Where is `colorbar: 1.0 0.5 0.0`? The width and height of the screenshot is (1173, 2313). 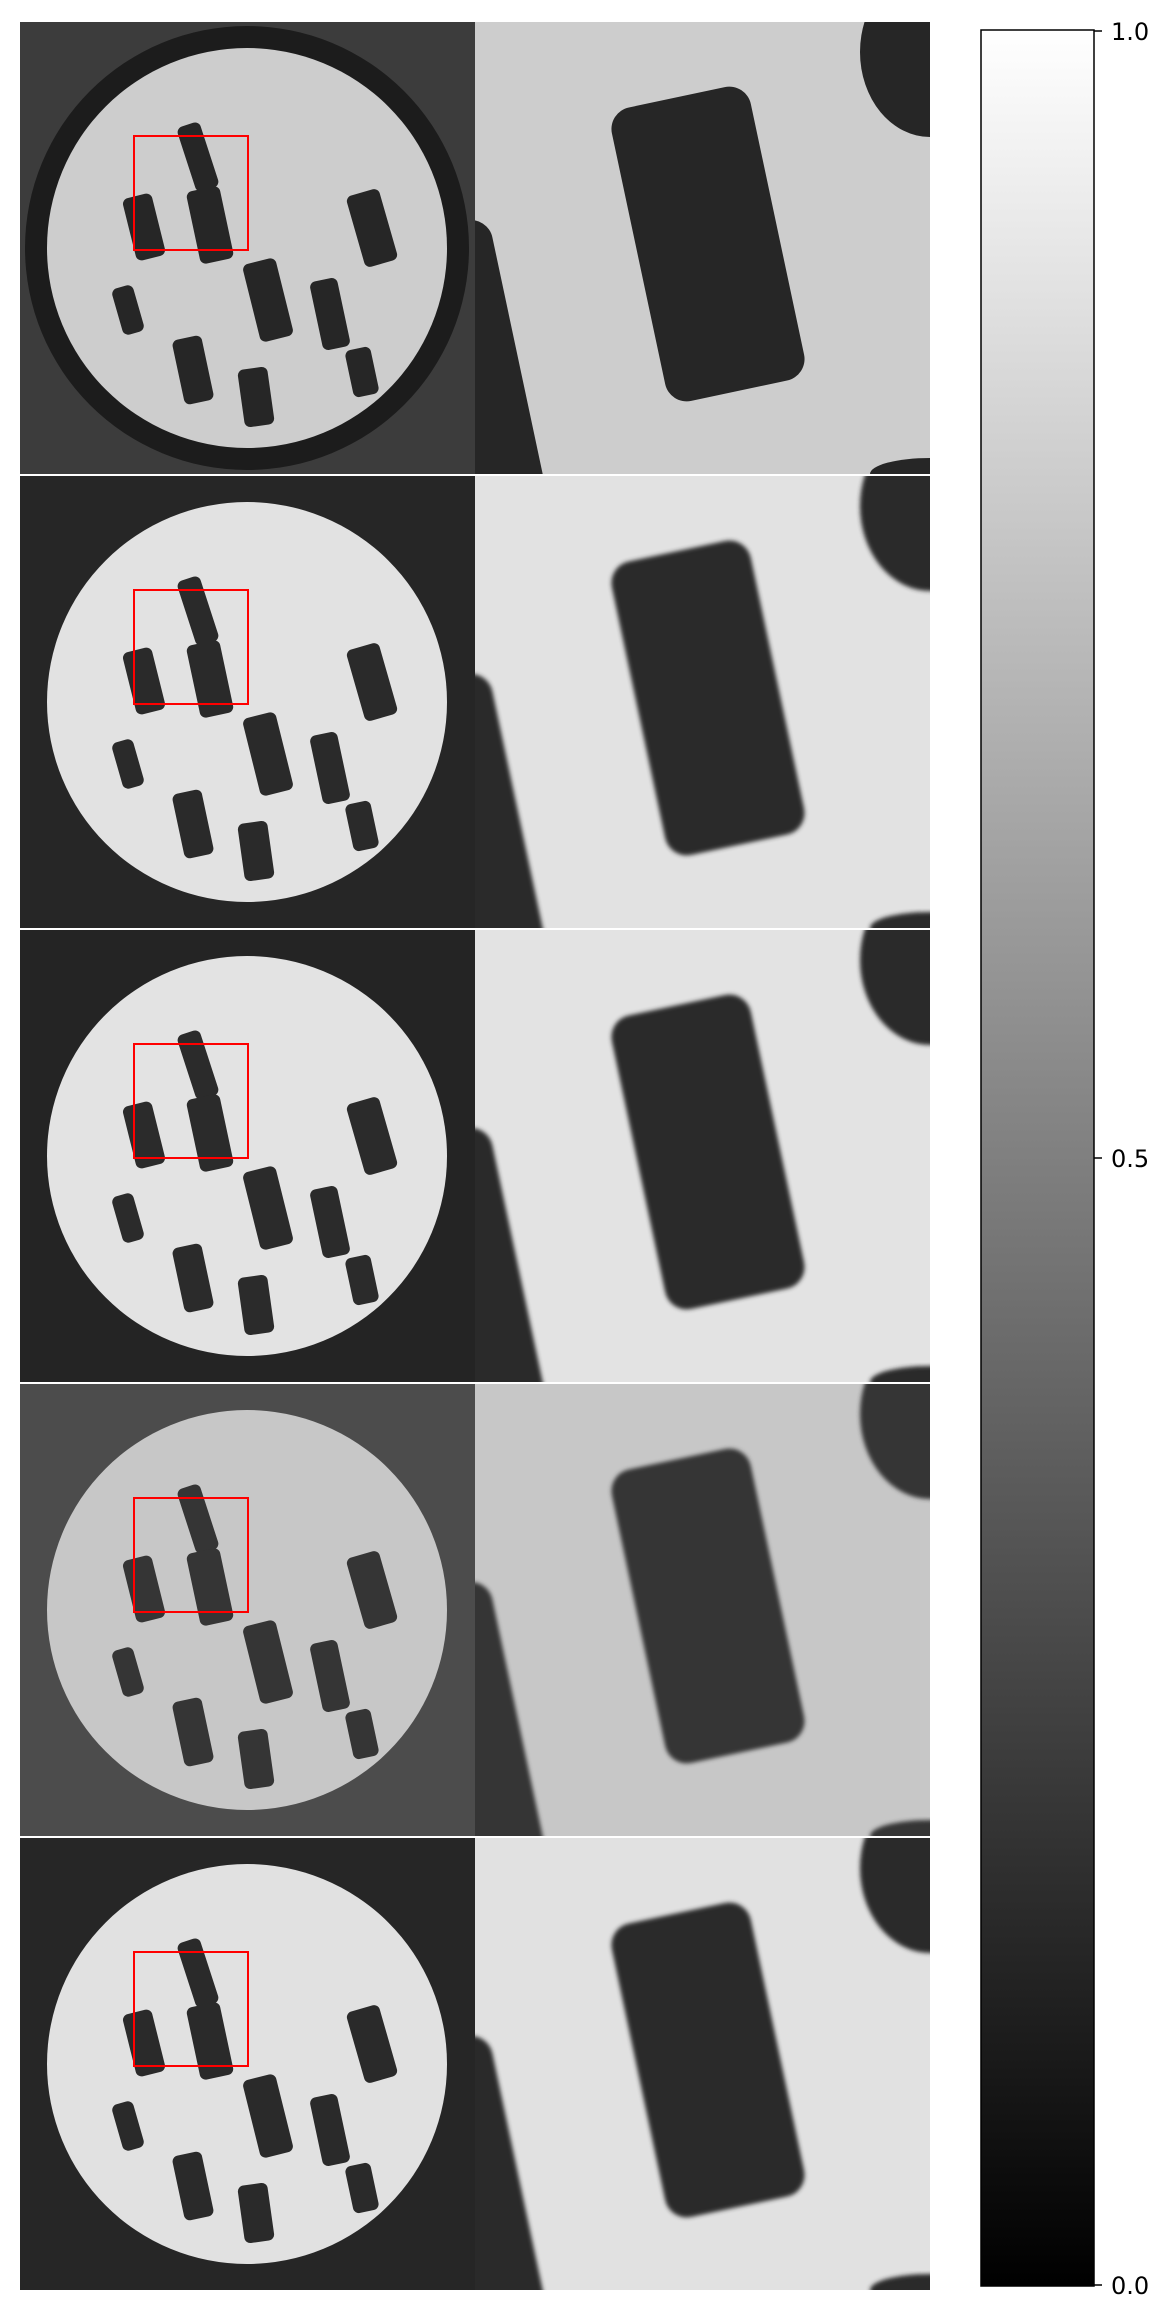
colorbar: 1.0 0.5 0.0 is located at coordinates (1064, 1159).